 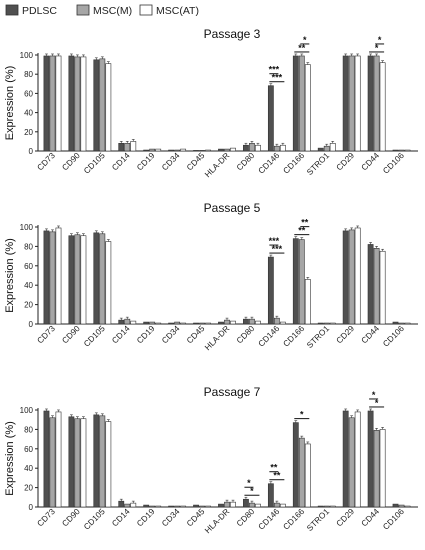 I want to click on x-tick-label: CD34, so click(x=170, y=161).